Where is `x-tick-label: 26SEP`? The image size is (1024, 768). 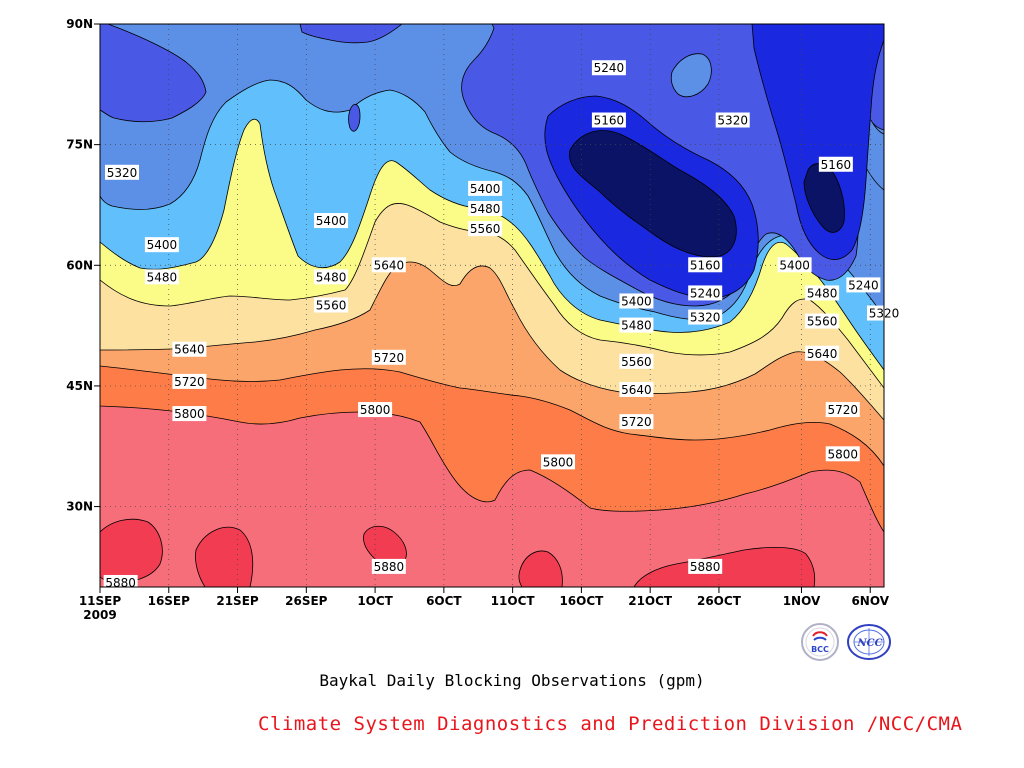 x-tick-label: 26SEP is located at coordinates (306, 601).